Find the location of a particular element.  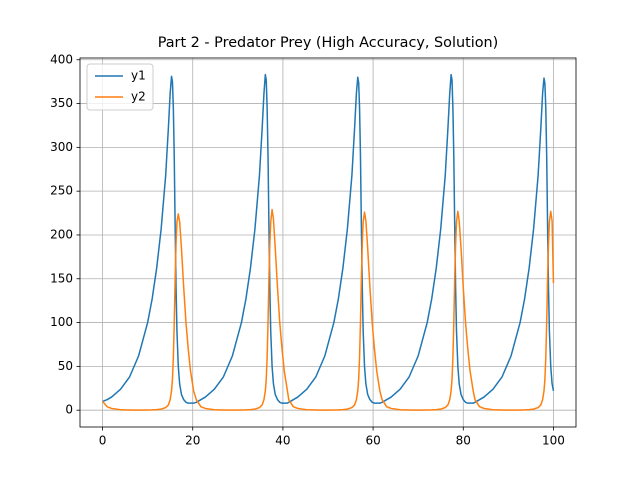

x-tick-label: 80 is located at coordinates (463, 441).